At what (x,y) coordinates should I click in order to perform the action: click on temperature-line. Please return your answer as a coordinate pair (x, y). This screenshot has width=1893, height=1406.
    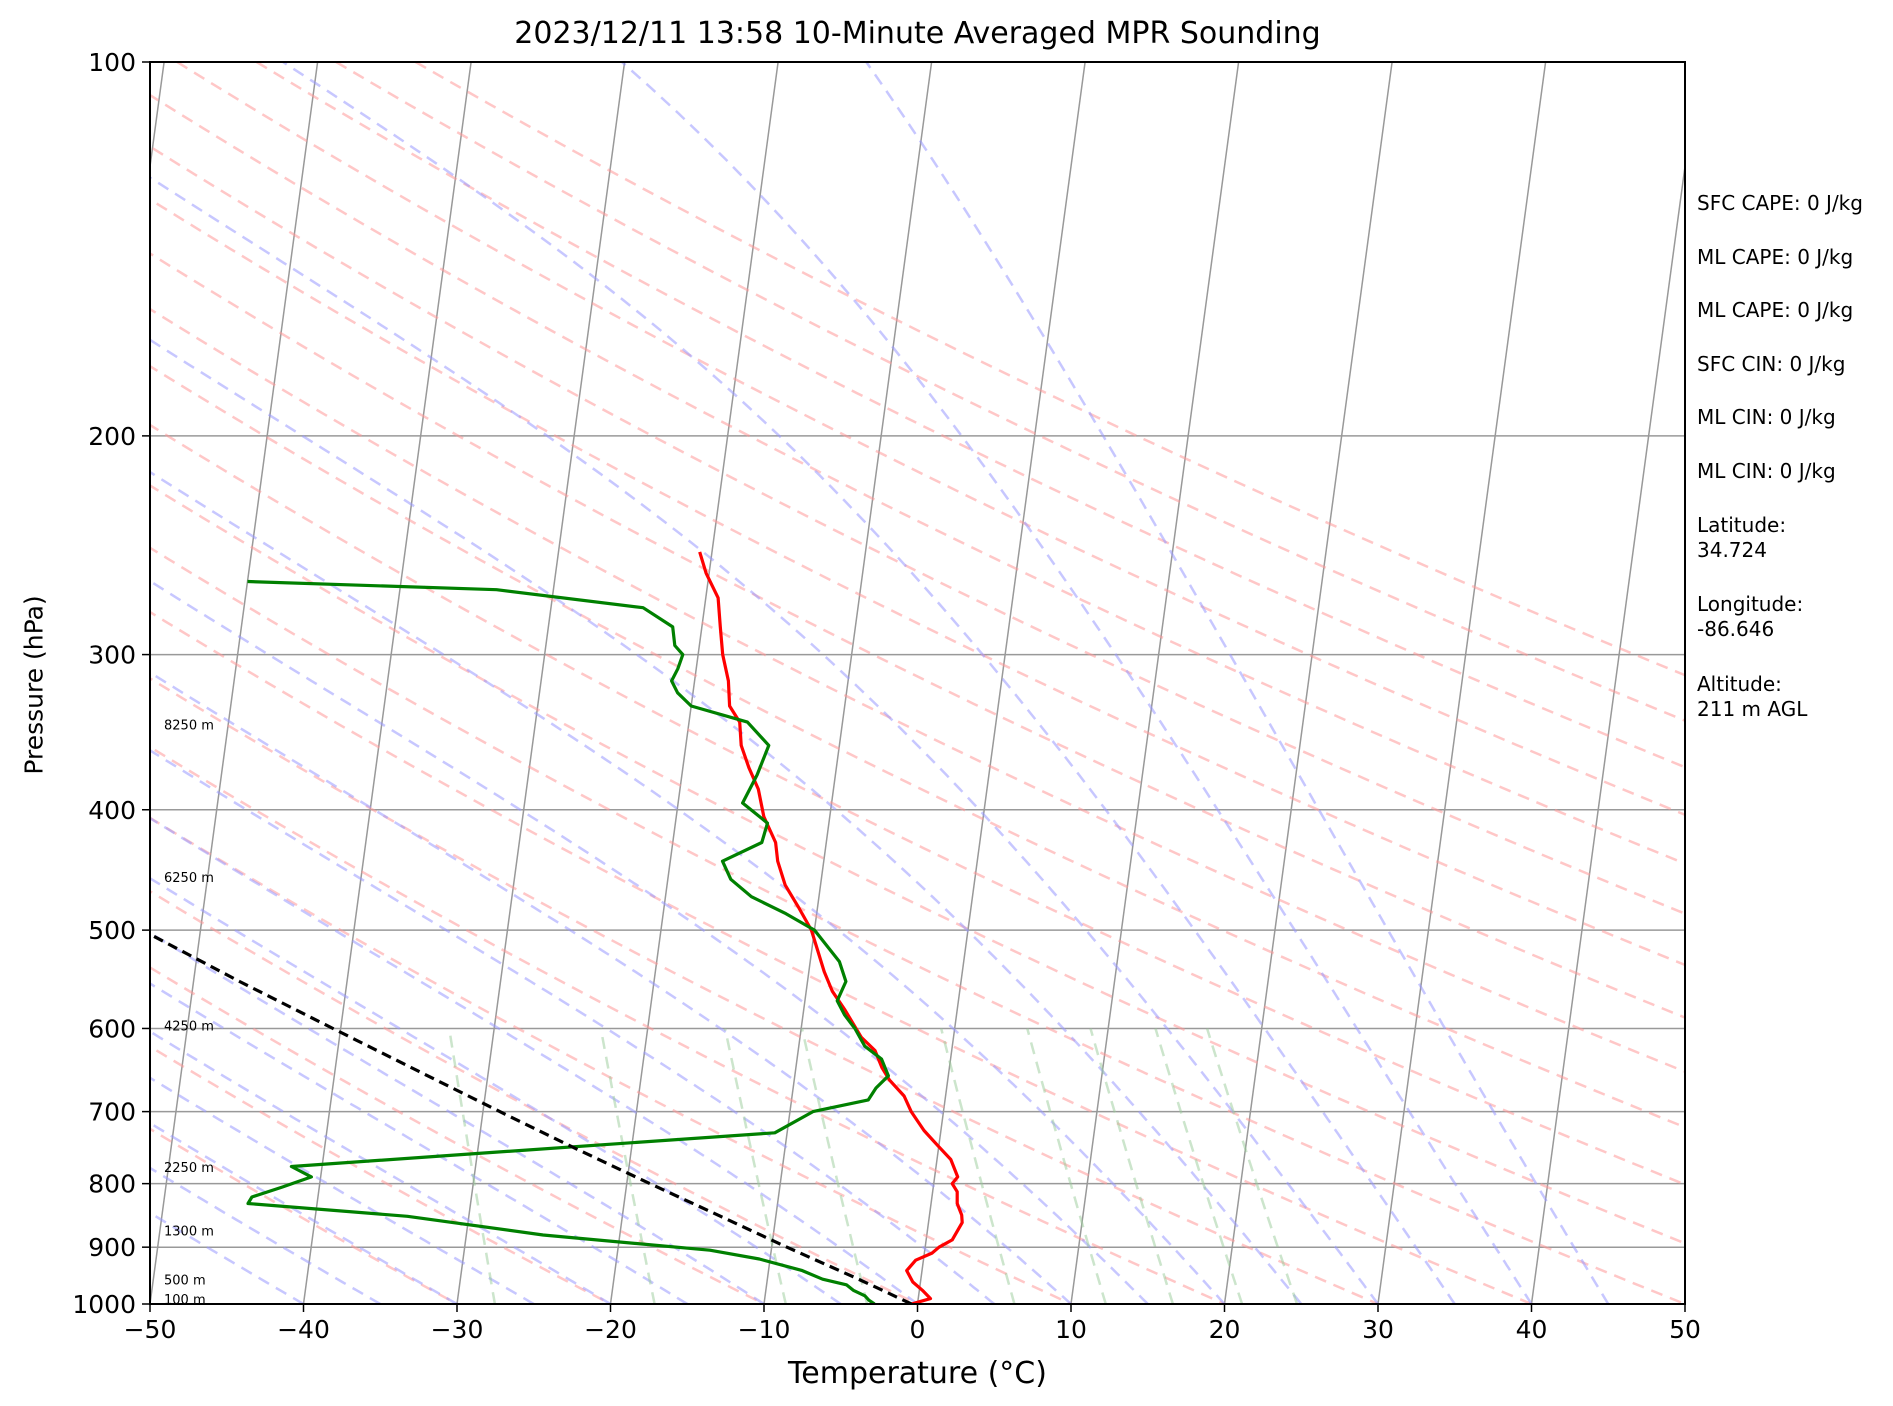
    Looking at the image, I should click on (831, 927).